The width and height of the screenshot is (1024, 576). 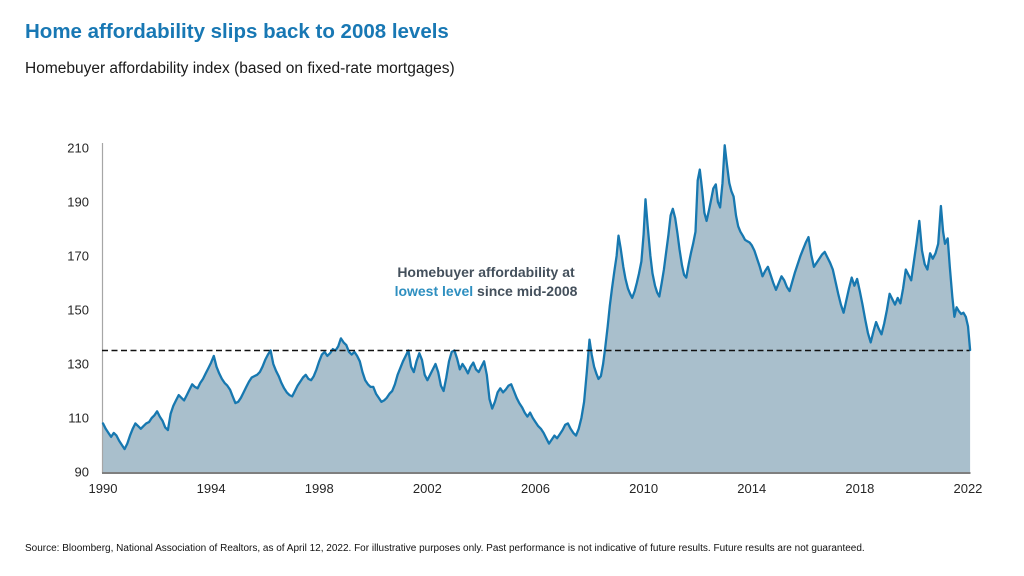 What do you see at coordinates (78, 256) in the screenshot?
I see `y-tick-label: 170` at bounding box center [78, 256].